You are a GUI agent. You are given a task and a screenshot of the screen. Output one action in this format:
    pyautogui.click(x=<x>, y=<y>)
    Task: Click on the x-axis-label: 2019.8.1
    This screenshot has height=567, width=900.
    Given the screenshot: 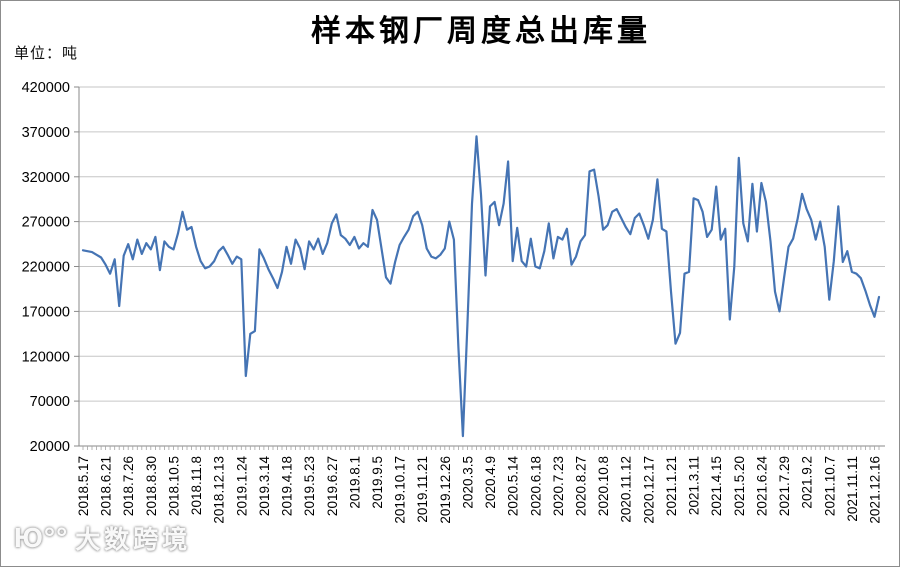 What is the action you would take?
    pyautogui.click(x=354, y=482)
    